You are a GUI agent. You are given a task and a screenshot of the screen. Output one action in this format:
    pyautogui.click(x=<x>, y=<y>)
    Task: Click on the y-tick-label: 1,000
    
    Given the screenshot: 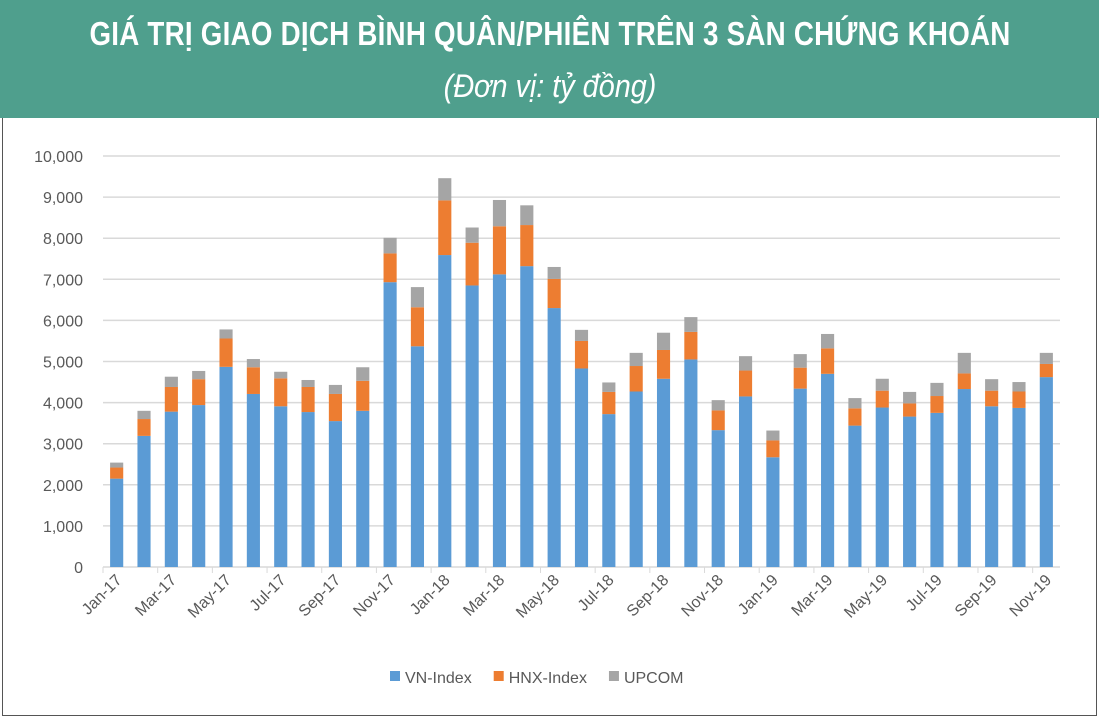 What is the action you would take?
    pyautogui.click(x=63, y=527)
    